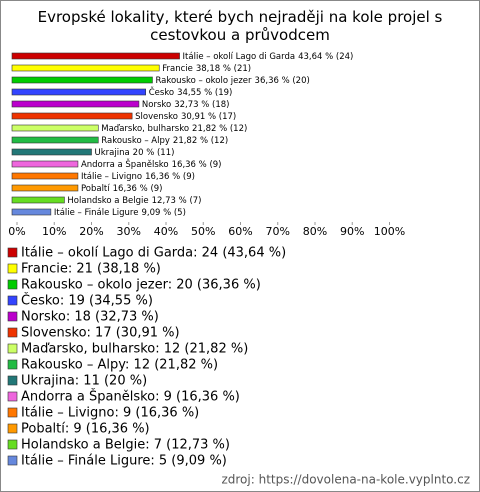 This screenshot has height=492, width=480. I want to click on x-tick-label: 10%, so click(54, 231).